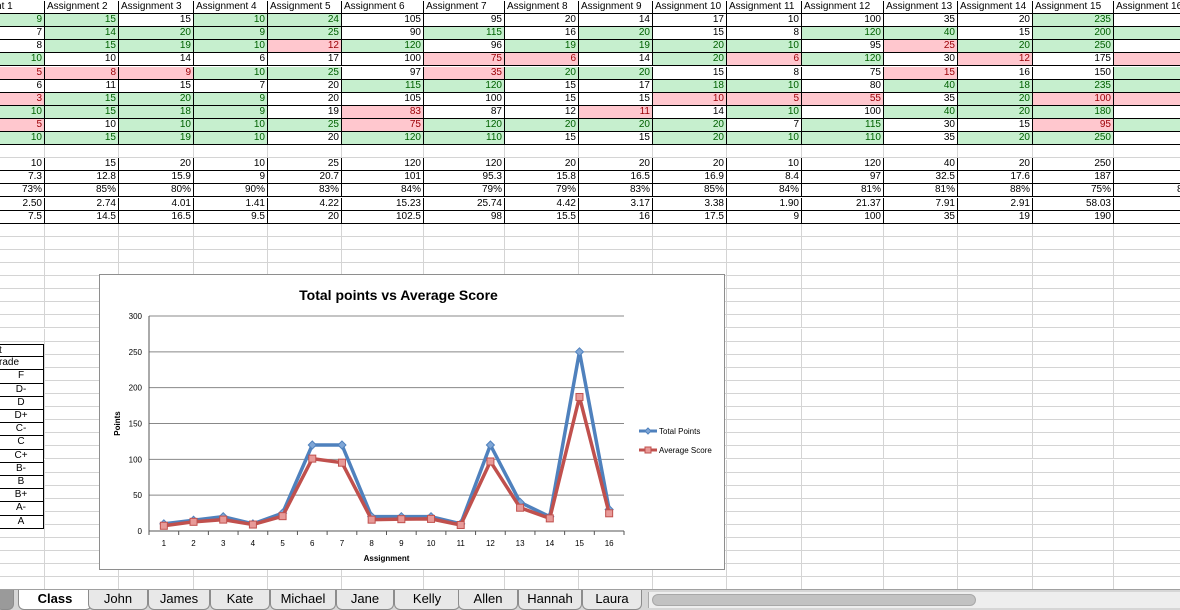 Image resolution: width=1180 pixels, height=610 pixels. I want to click on column-header-cell: gnment 1, so click(22, 8).